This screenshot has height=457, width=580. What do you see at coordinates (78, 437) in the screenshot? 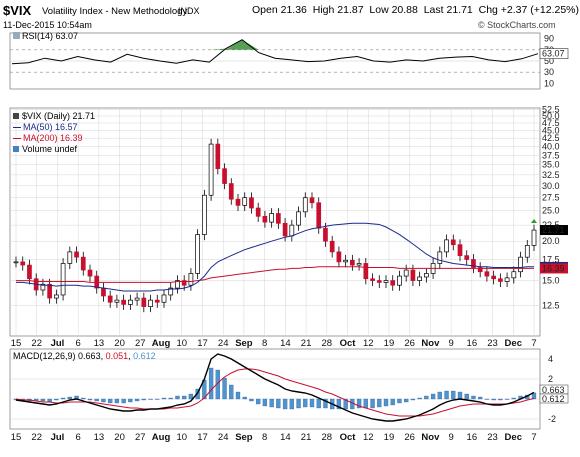
I see `x-tick-macd: 6` at bounding box center [78, 437].